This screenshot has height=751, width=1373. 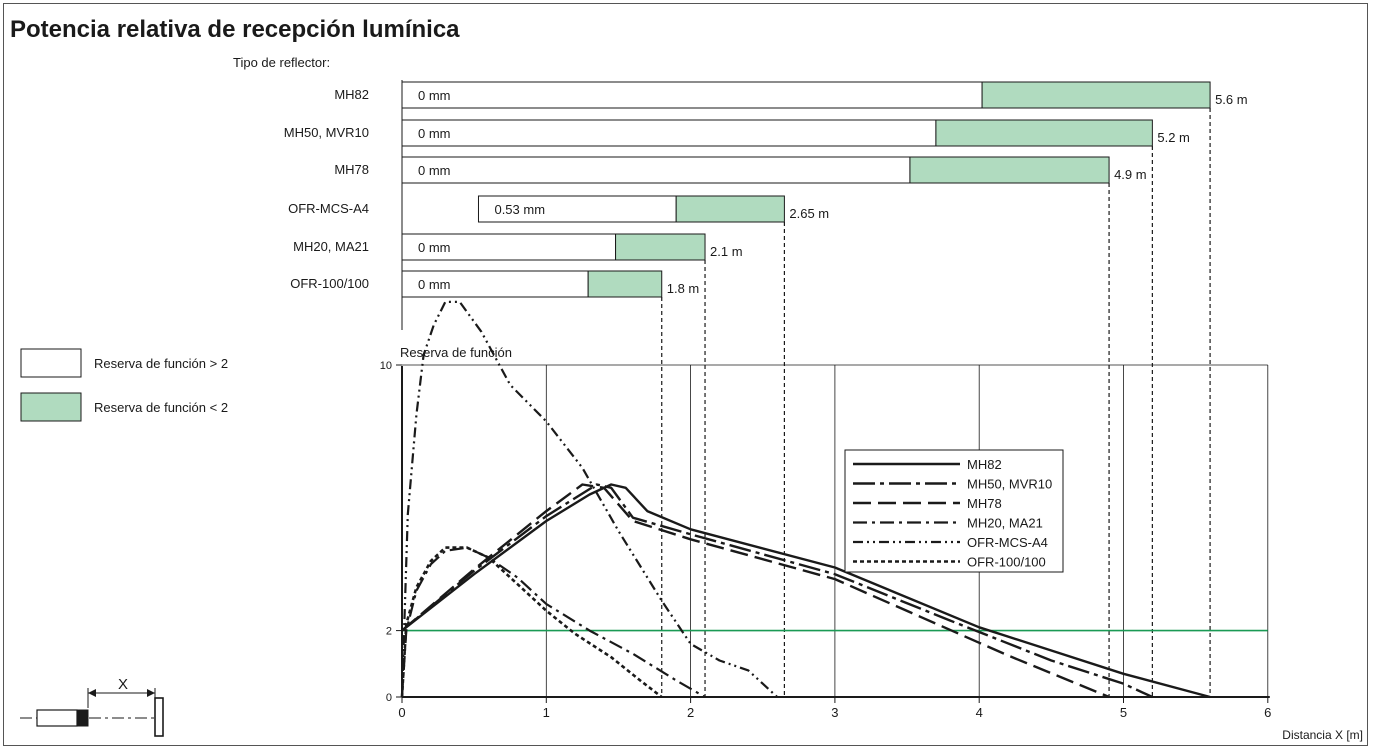 I want to click on x-tick-label: 1, so click(x=546, y=712).